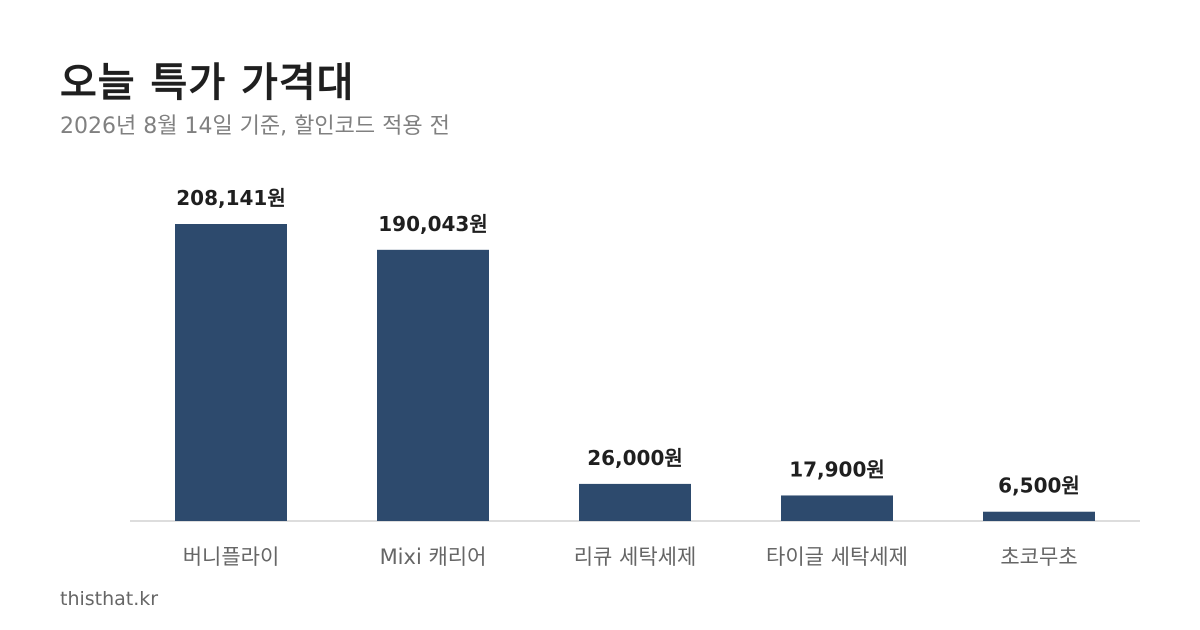 The width and height of the screenshot is (1200, 630). I want to click on category-label-4: 타이글 세탁세제, so click(837, 557).